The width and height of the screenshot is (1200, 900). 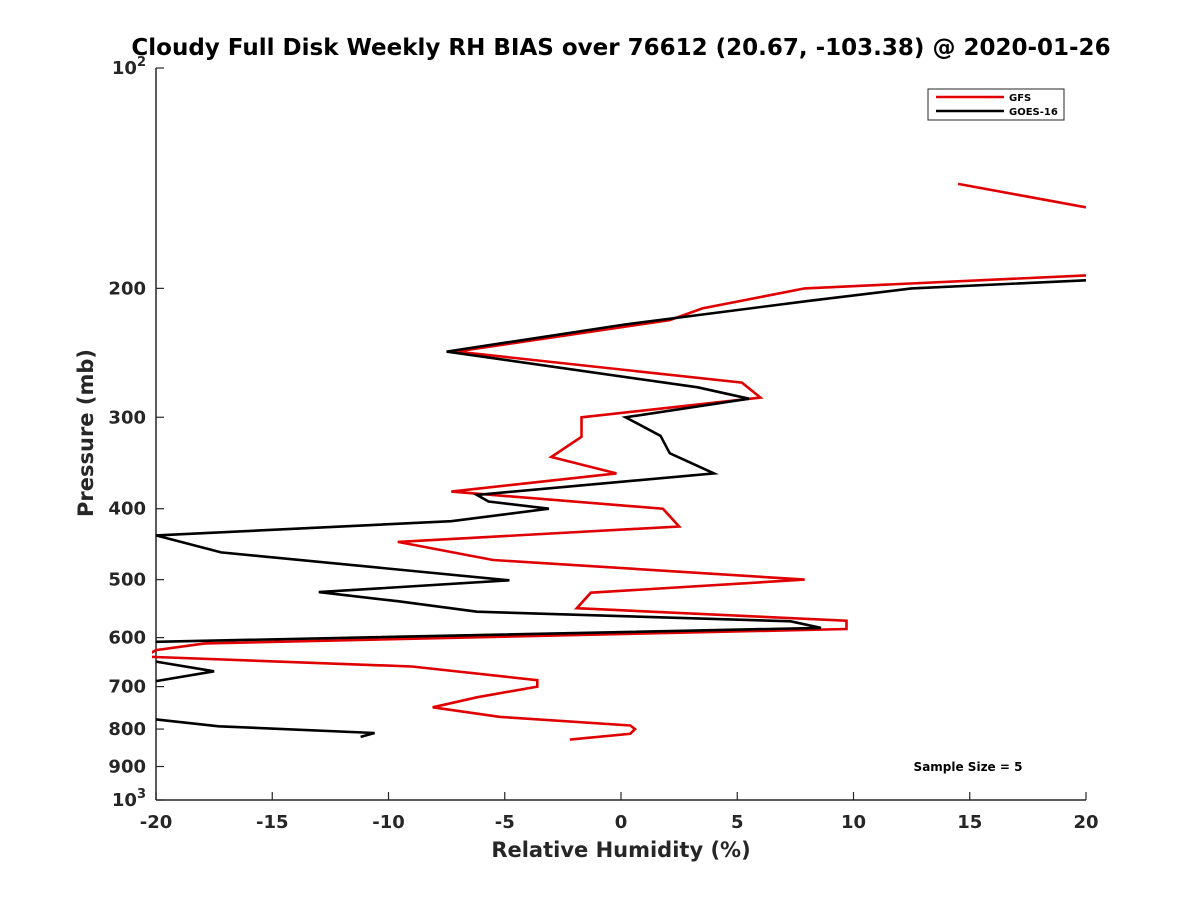 I want to click on x-tick-label: 10, so click(x=853, y=822).